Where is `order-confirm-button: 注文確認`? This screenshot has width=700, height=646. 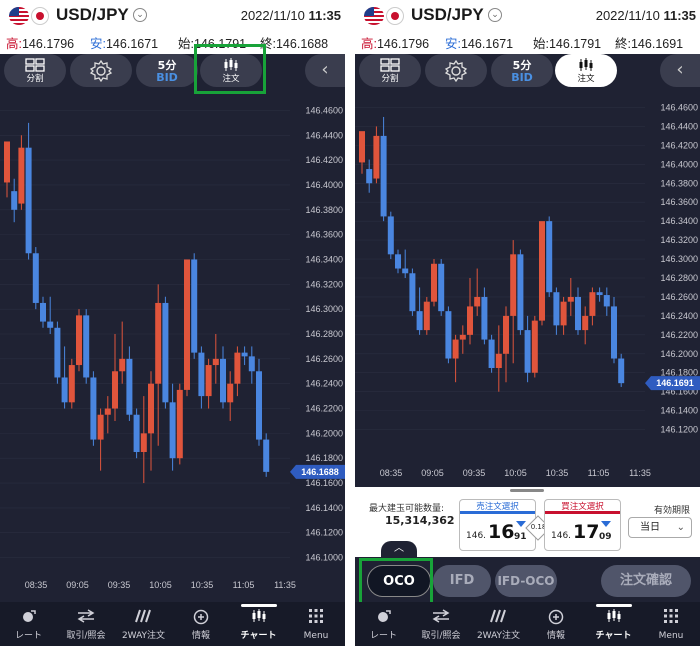 order-confirm-button: 注文確認 is located at coordinates (646, 581).